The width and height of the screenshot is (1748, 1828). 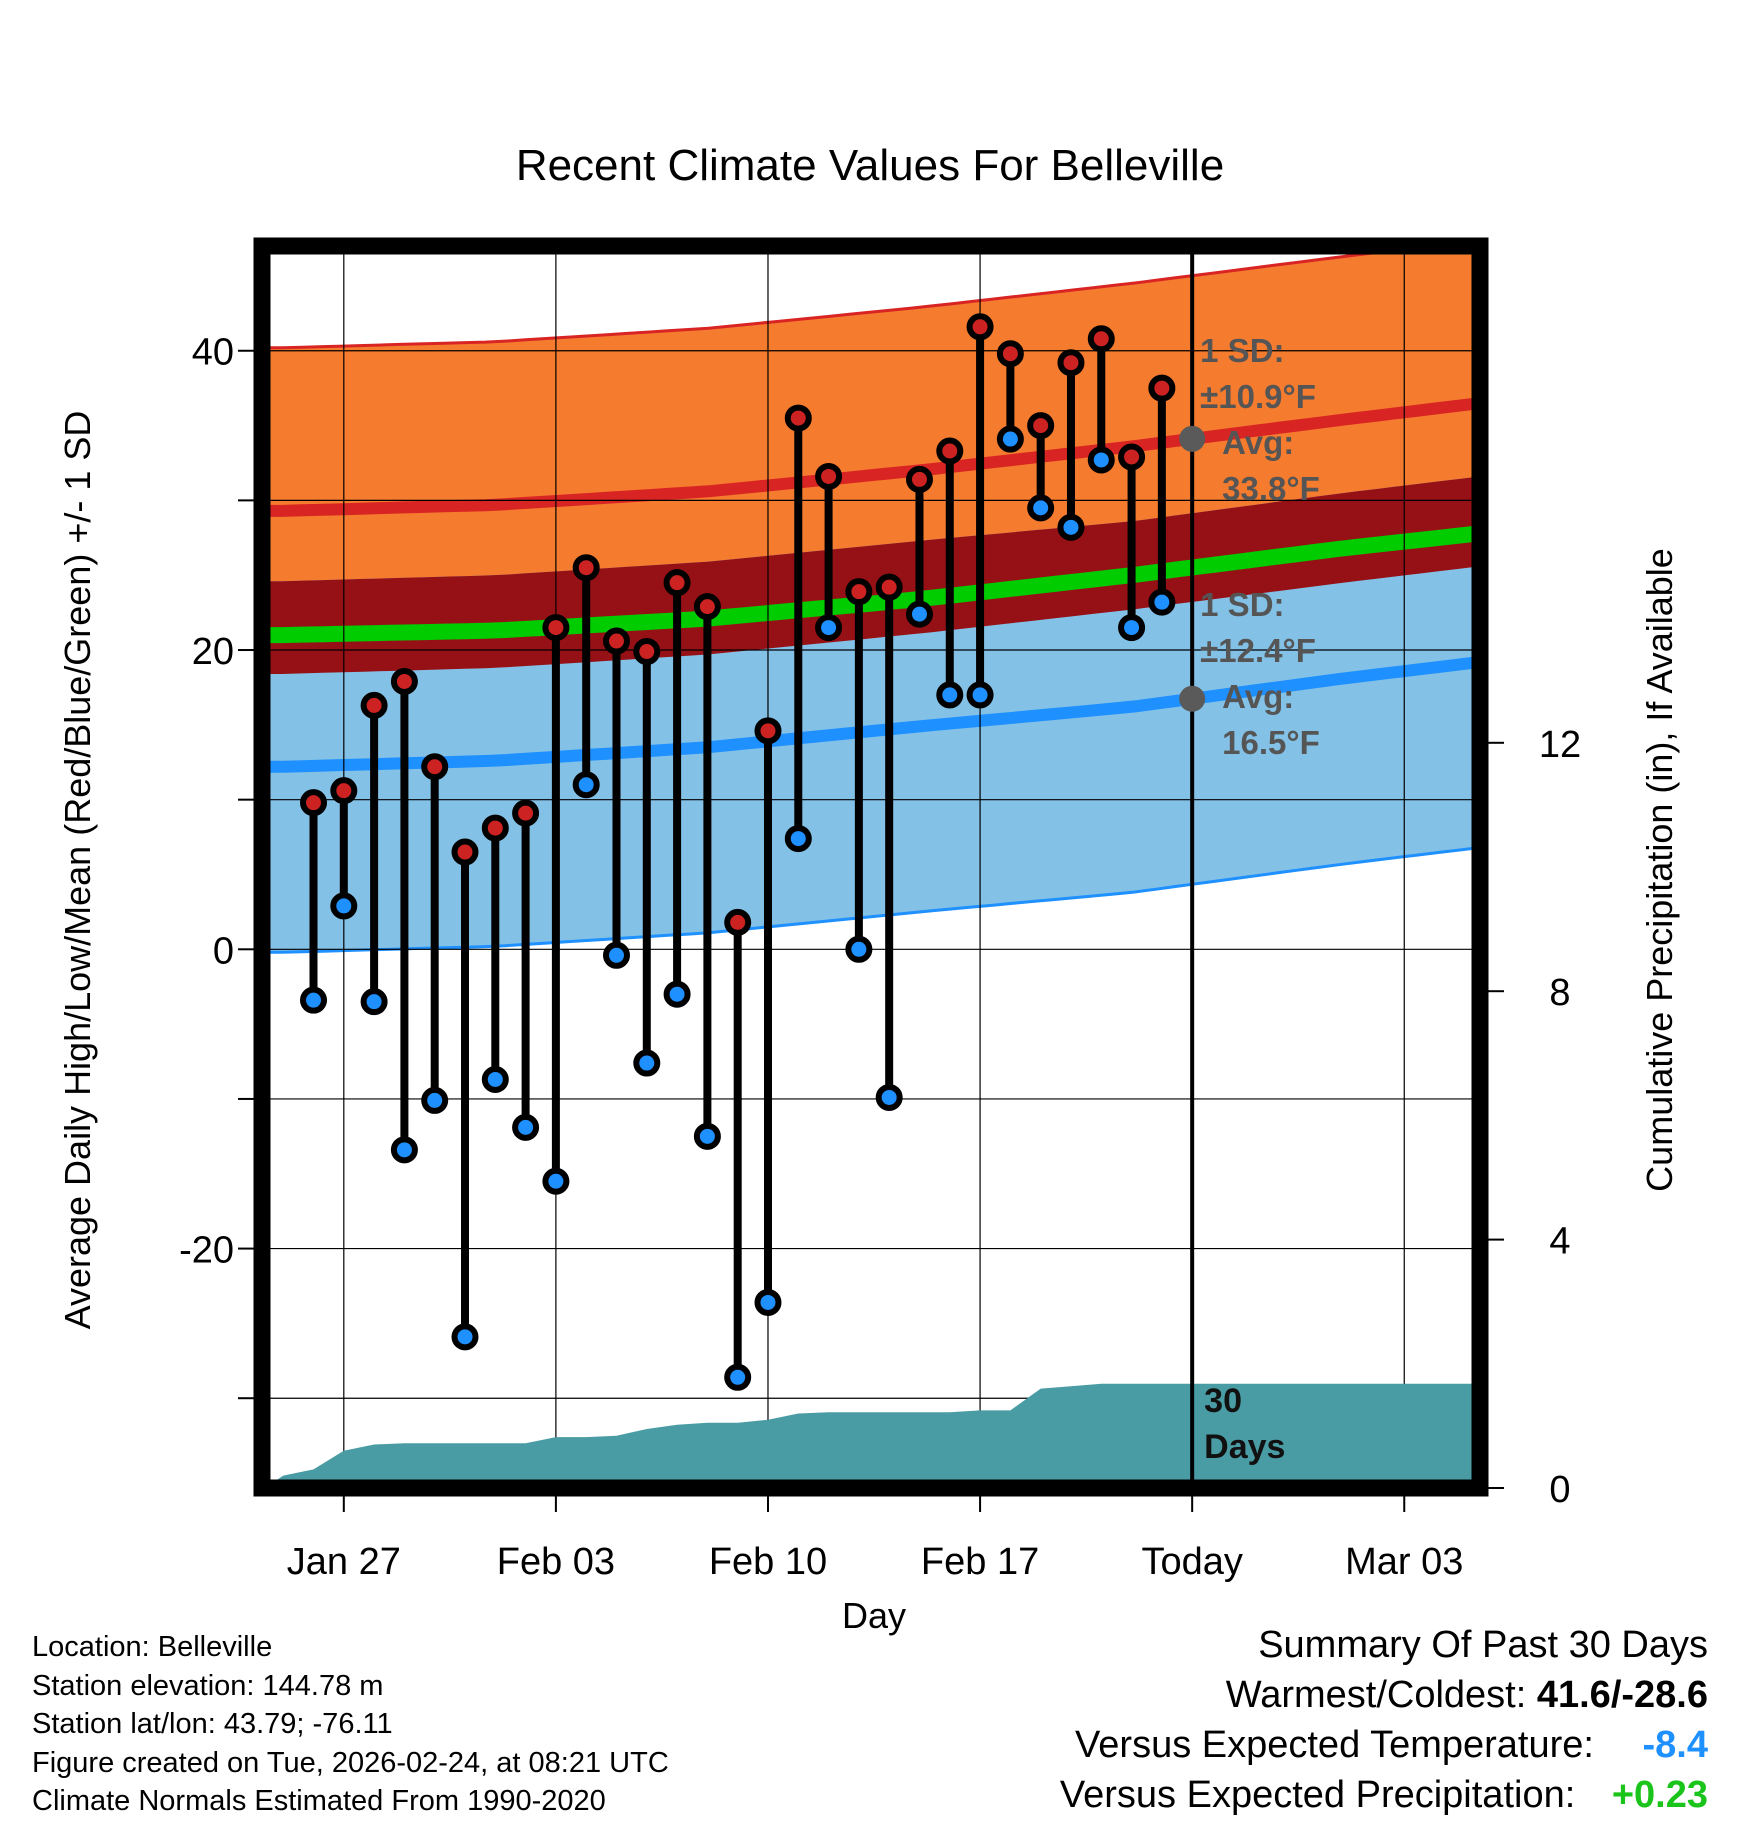 I want to click on normal-low-line, so click(x=871, y=714).